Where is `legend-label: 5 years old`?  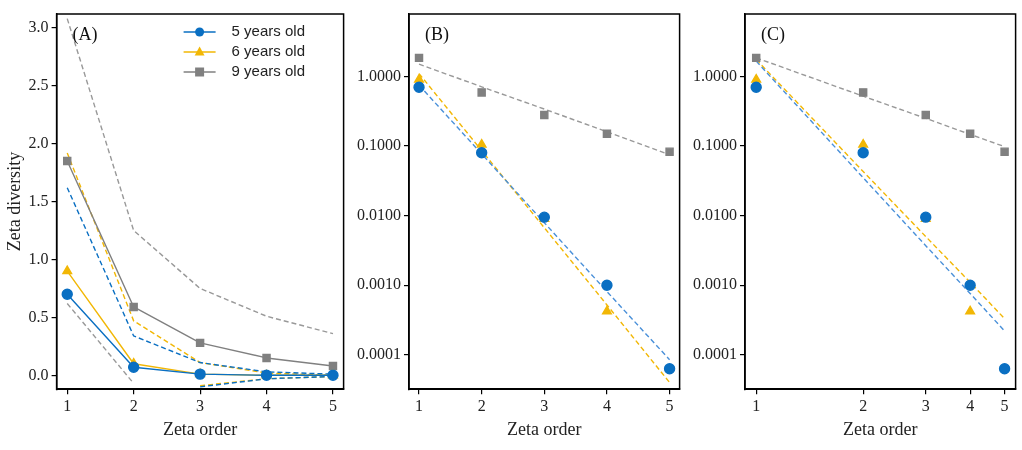
legend-label: 5 years old is located at coordinates (268, 31).